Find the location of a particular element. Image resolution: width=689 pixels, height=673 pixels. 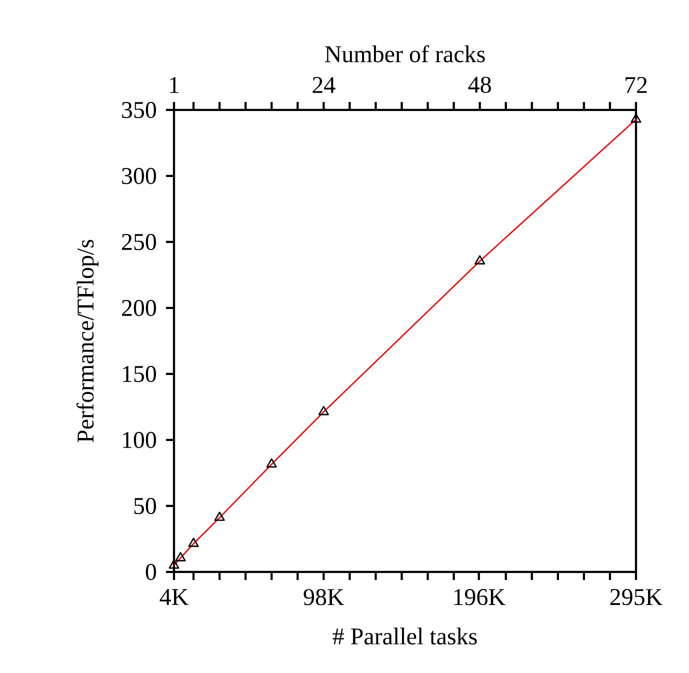

y-axis-title: Performance/TFlop/s is located at coordinates (87, 341).